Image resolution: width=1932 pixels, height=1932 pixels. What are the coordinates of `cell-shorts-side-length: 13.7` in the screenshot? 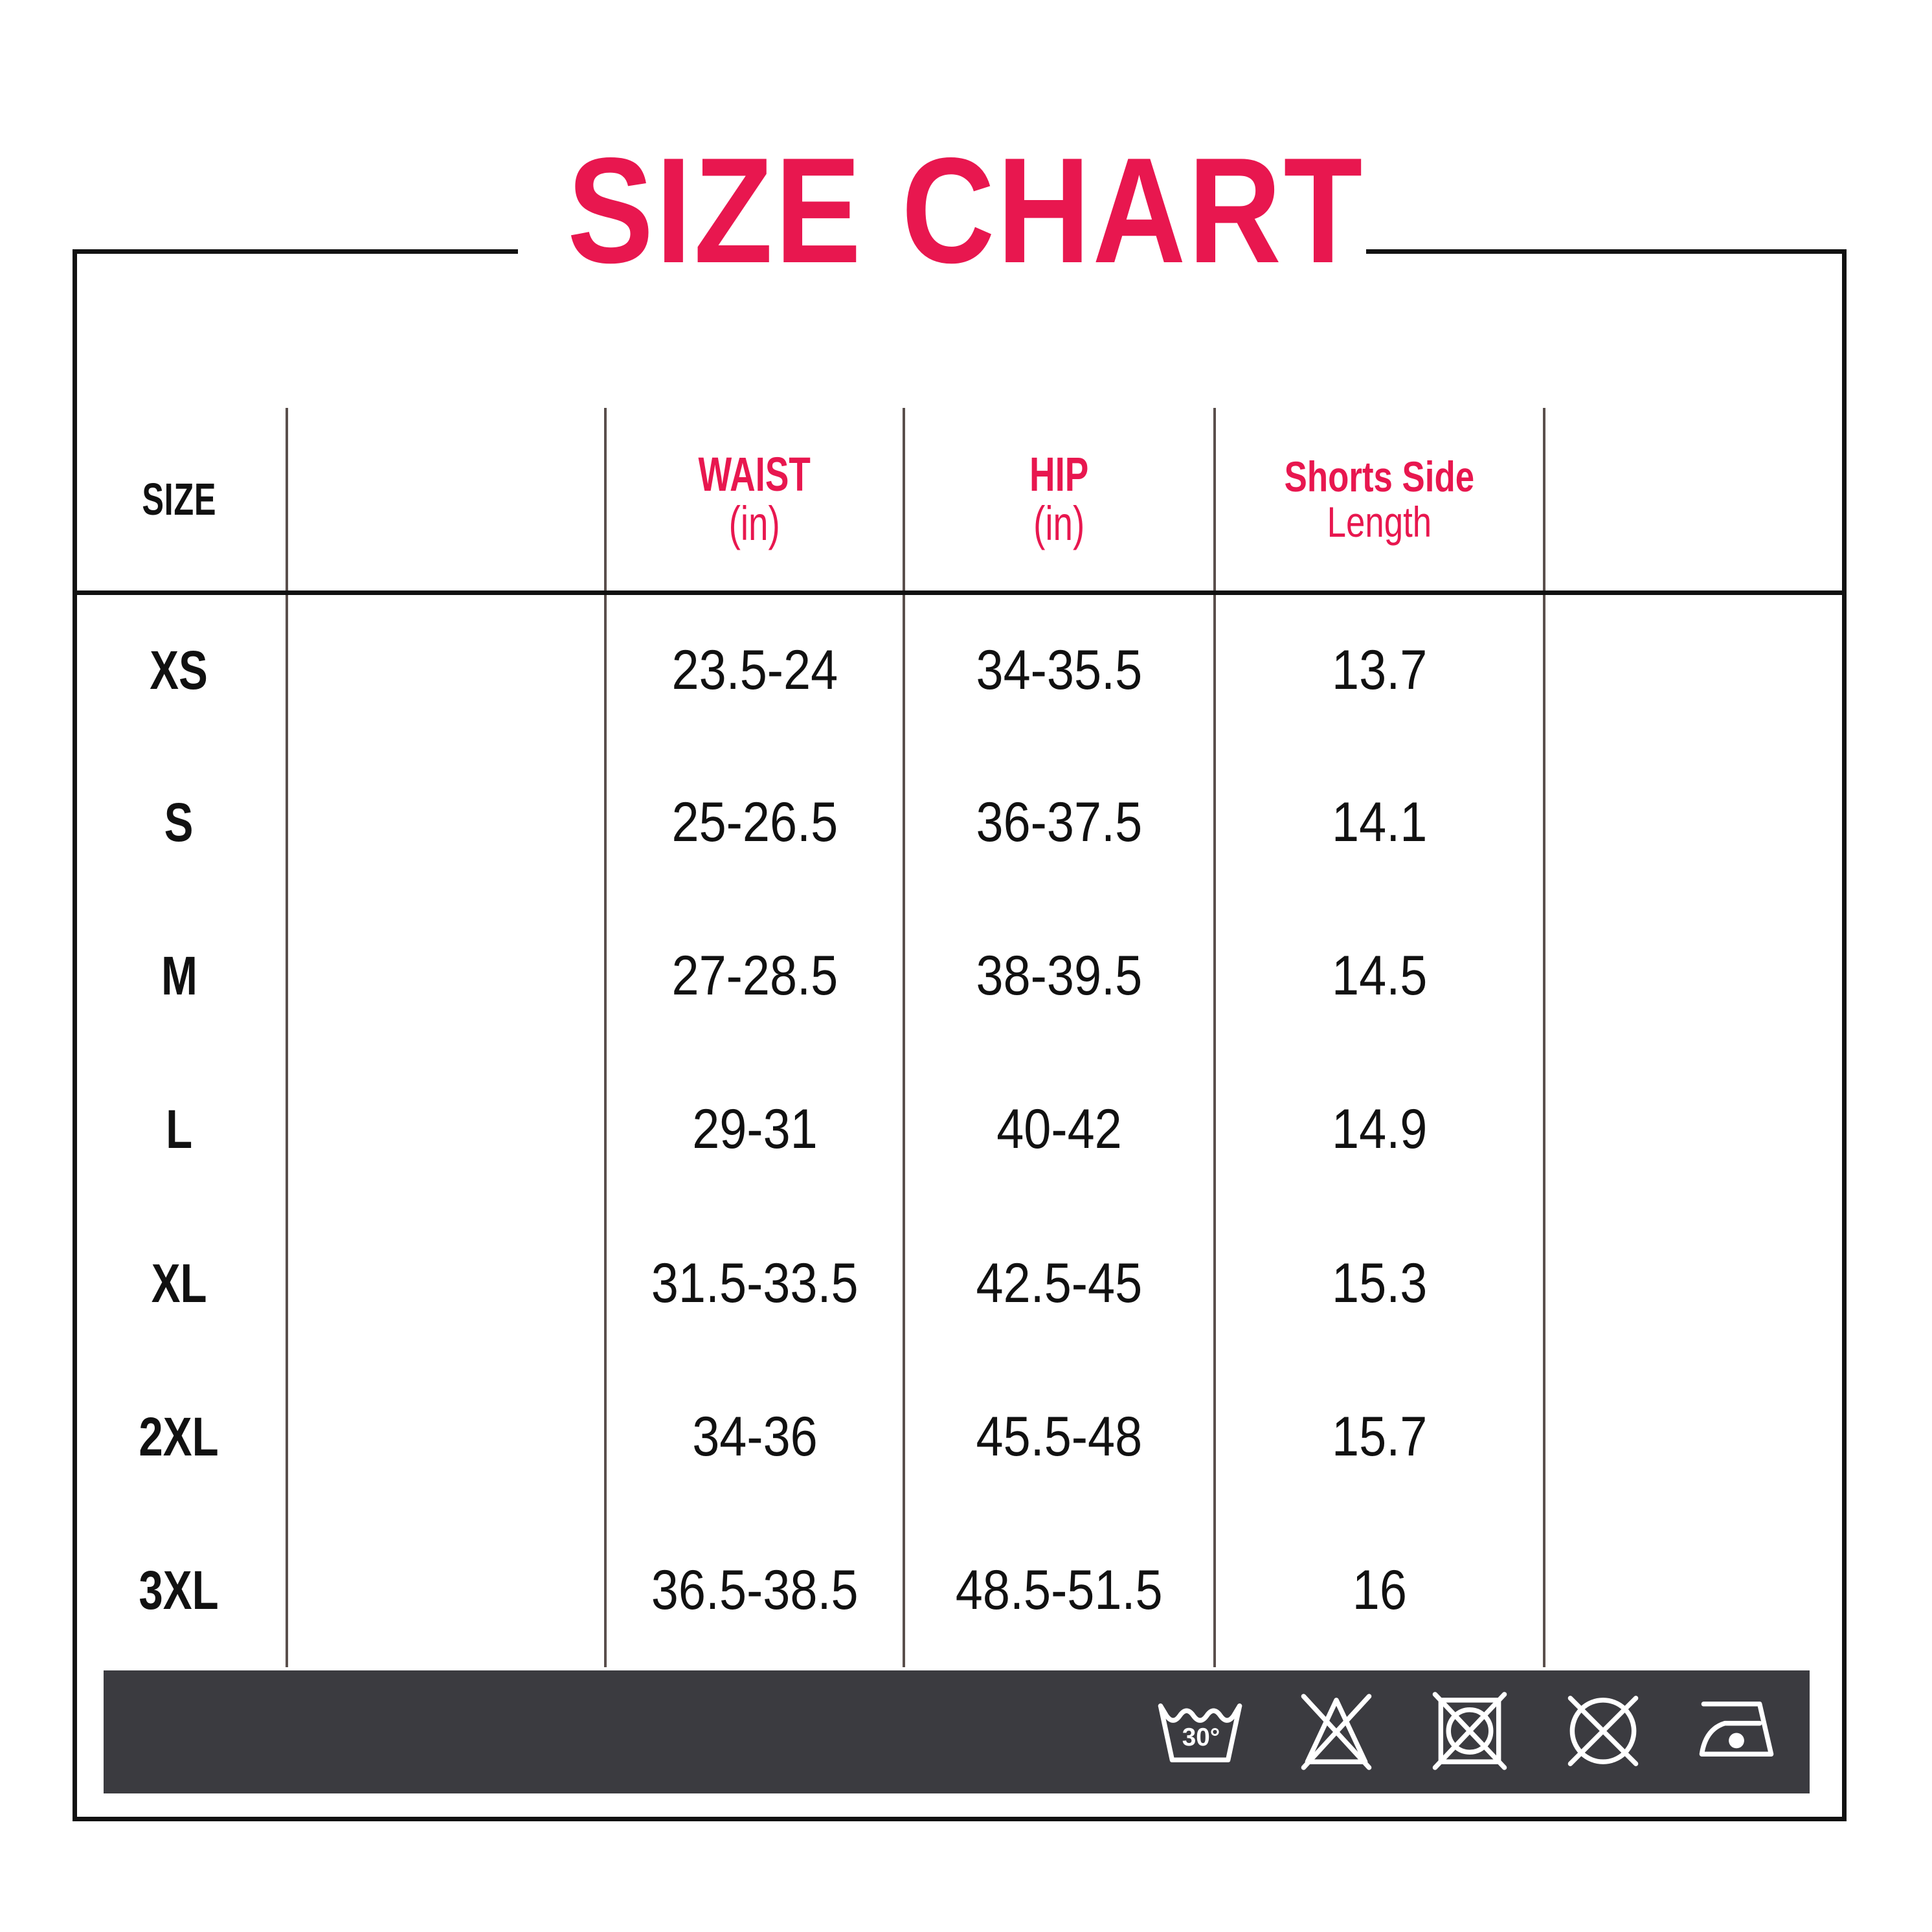 It's located at (1378, 669).